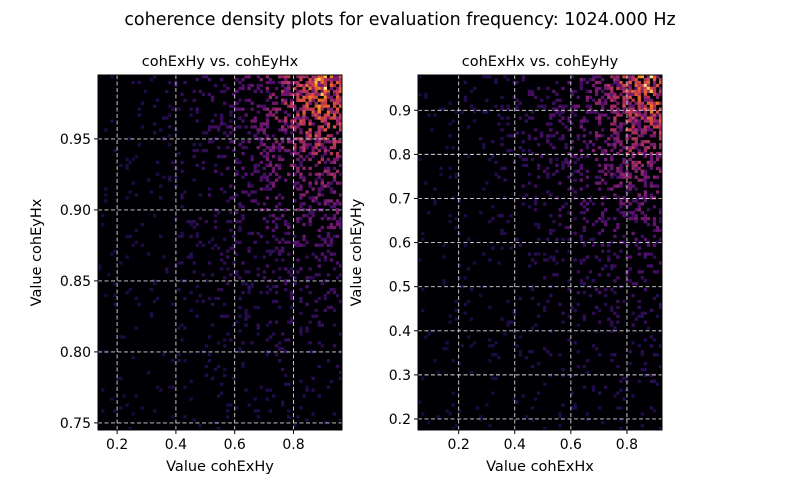  What do you see at coordinates (627, 445) in the screenshot?
I see `x-tick-label: 0.8` at bounding box center [627, 445].